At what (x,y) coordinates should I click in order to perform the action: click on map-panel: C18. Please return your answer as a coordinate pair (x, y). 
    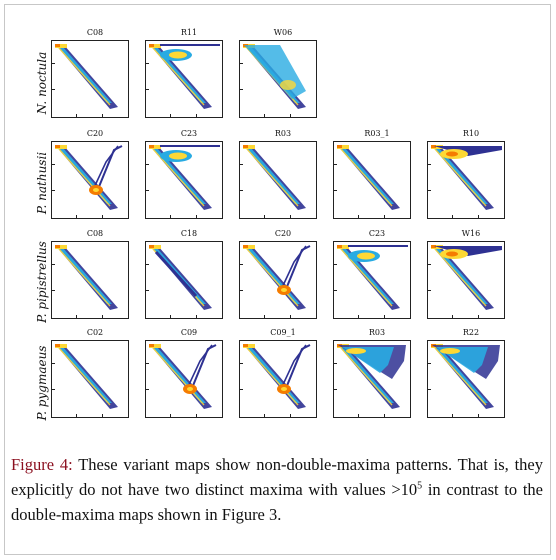
    Looking at the image, I should click on (189, 277).